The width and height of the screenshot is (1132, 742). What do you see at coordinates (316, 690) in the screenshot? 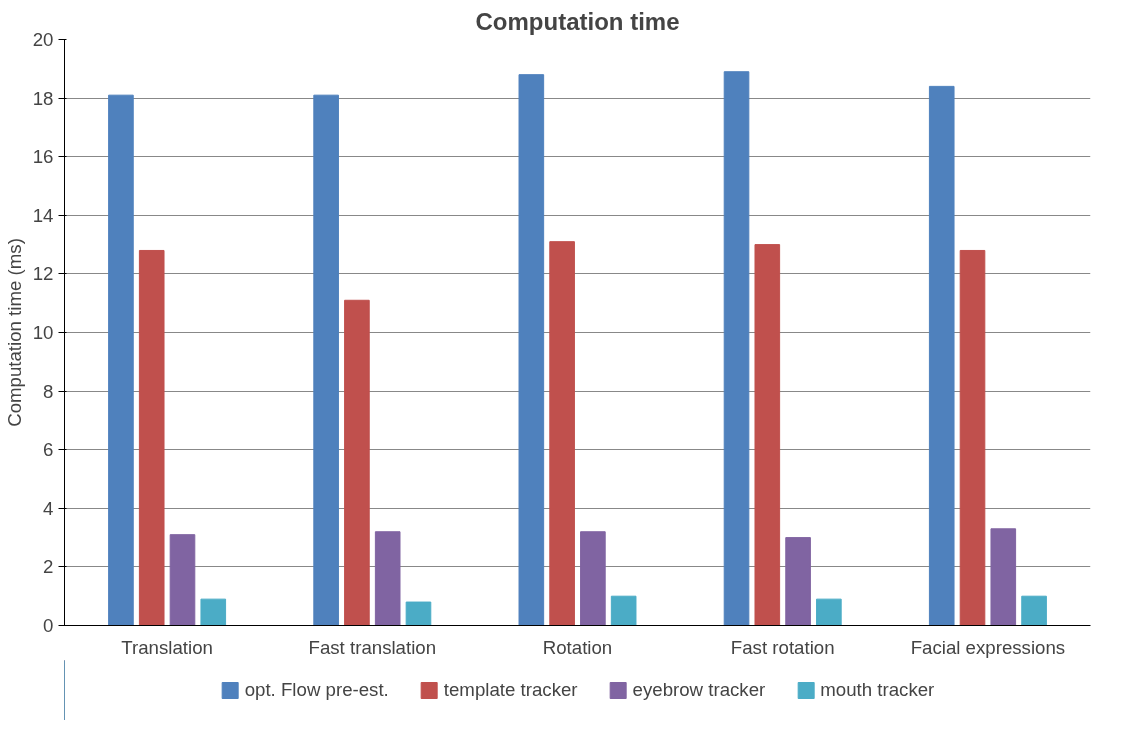
I see `legend-label: opt. Flow pre-est.` at bounding box center [316, 690].